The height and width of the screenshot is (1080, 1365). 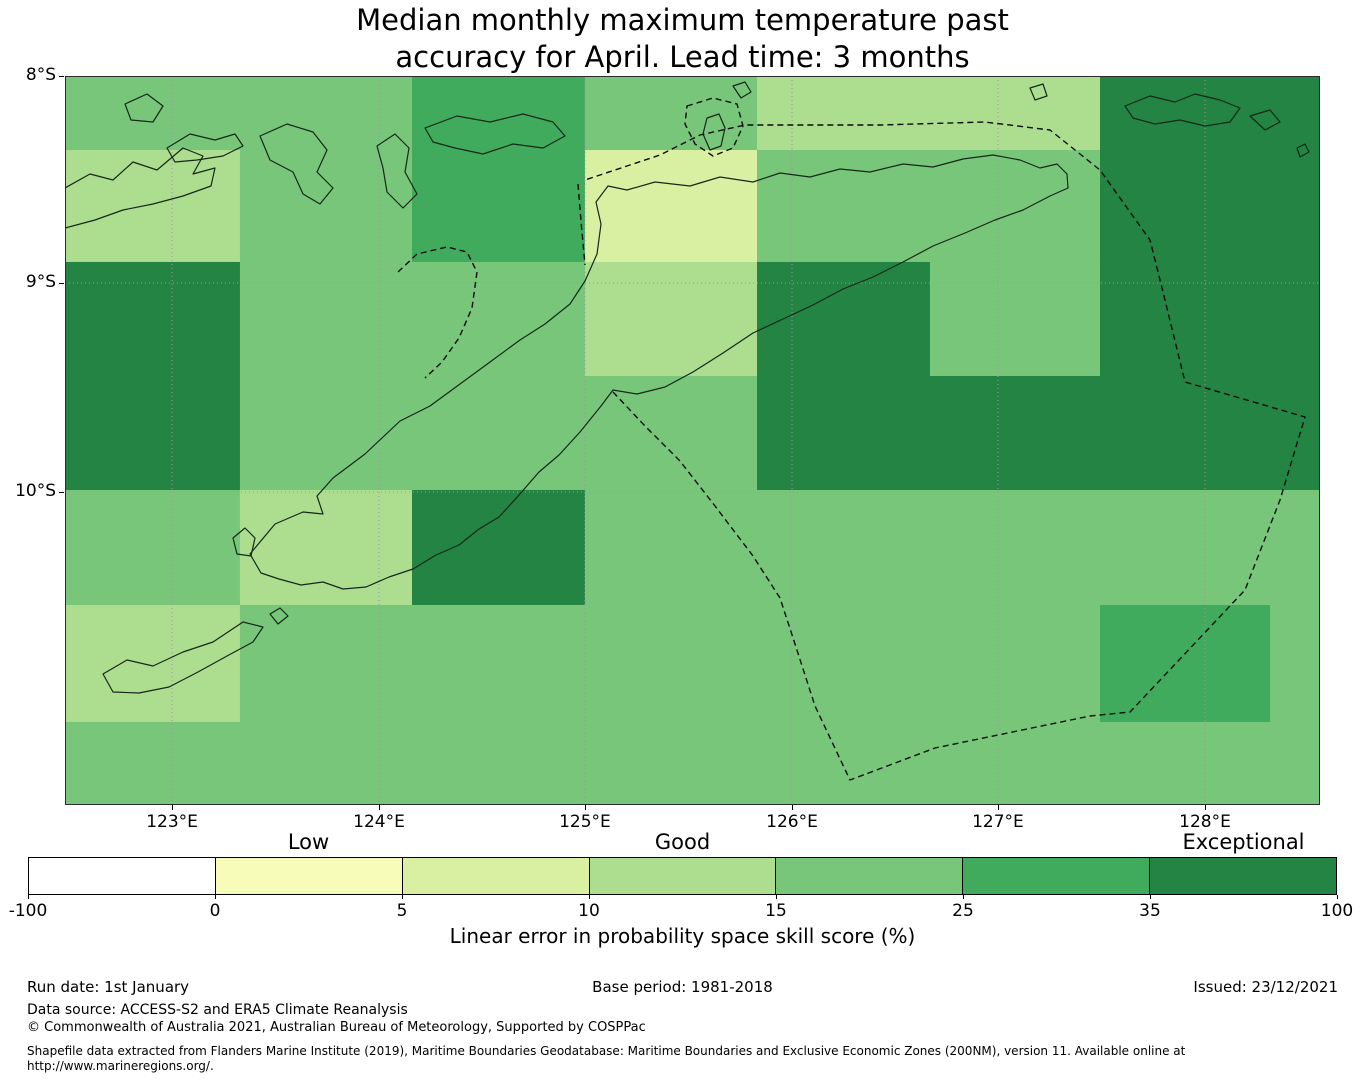 What do you see at coordinates (28, 911) in the screenshot?
I see `colorbar-tick-label: -100` at bounding box center [28, 911].